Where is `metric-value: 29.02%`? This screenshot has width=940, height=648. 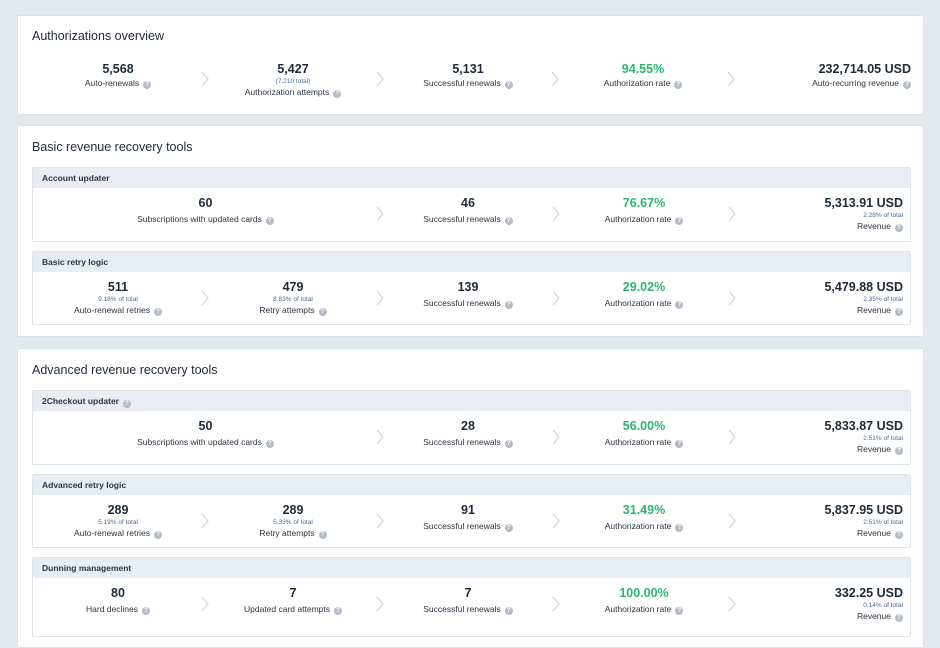 metric-value: 29.02% is located at coordinates (644, 287).